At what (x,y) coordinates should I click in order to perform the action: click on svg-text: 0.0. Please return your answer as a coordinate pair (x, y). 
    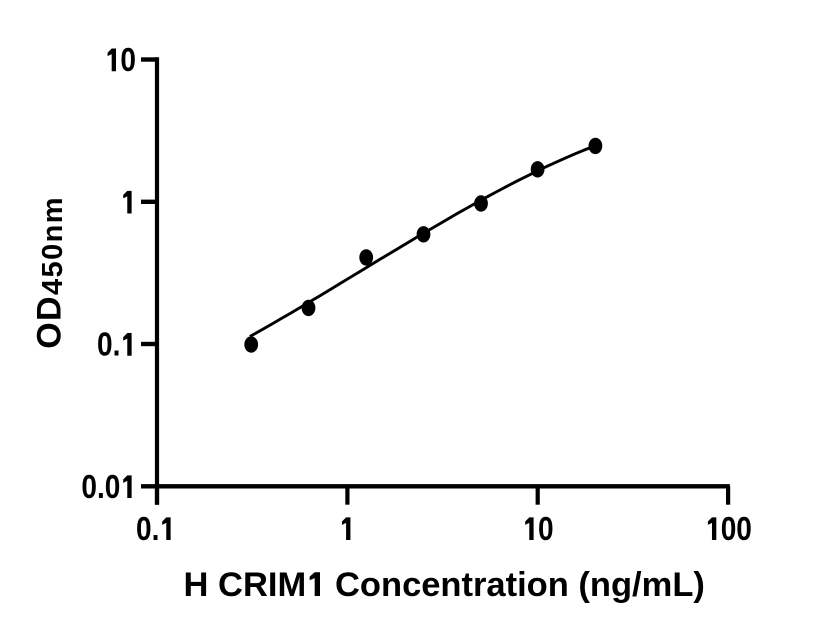
    Looking at the image, I should click on (100, 487).